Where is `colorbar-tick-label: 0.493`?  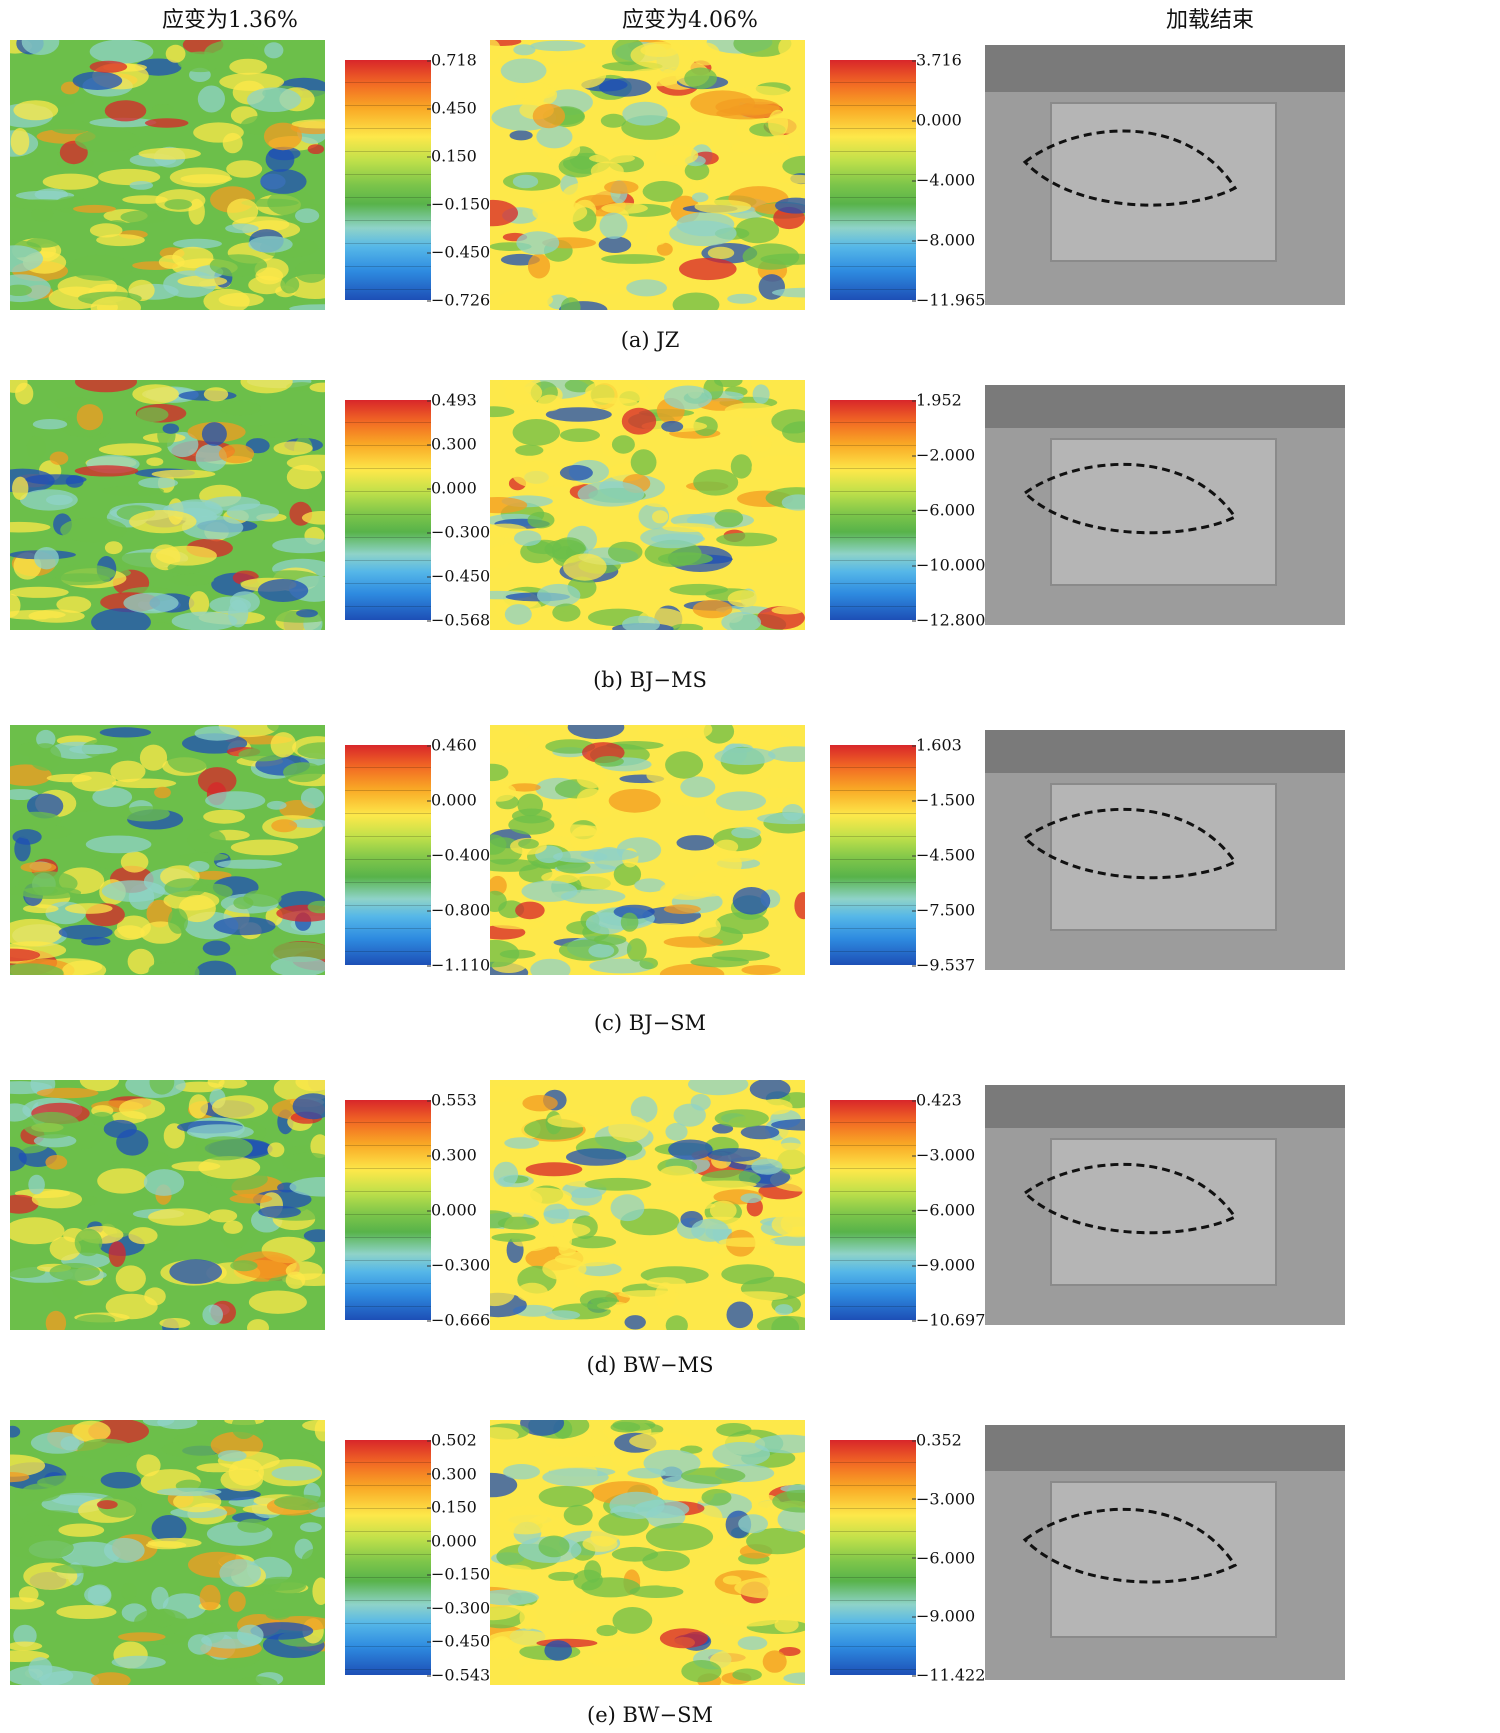
colorbar-tick-label: 0.493 is located at coordinates (452, 400).